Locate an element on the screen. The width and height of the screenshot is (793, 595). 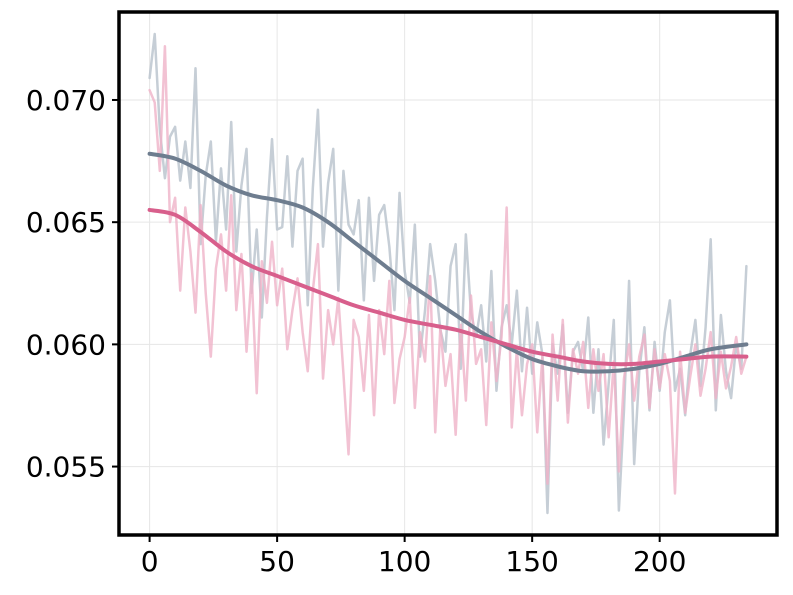
y-tick-label: 0.060 is located at coordinates (66, 344).